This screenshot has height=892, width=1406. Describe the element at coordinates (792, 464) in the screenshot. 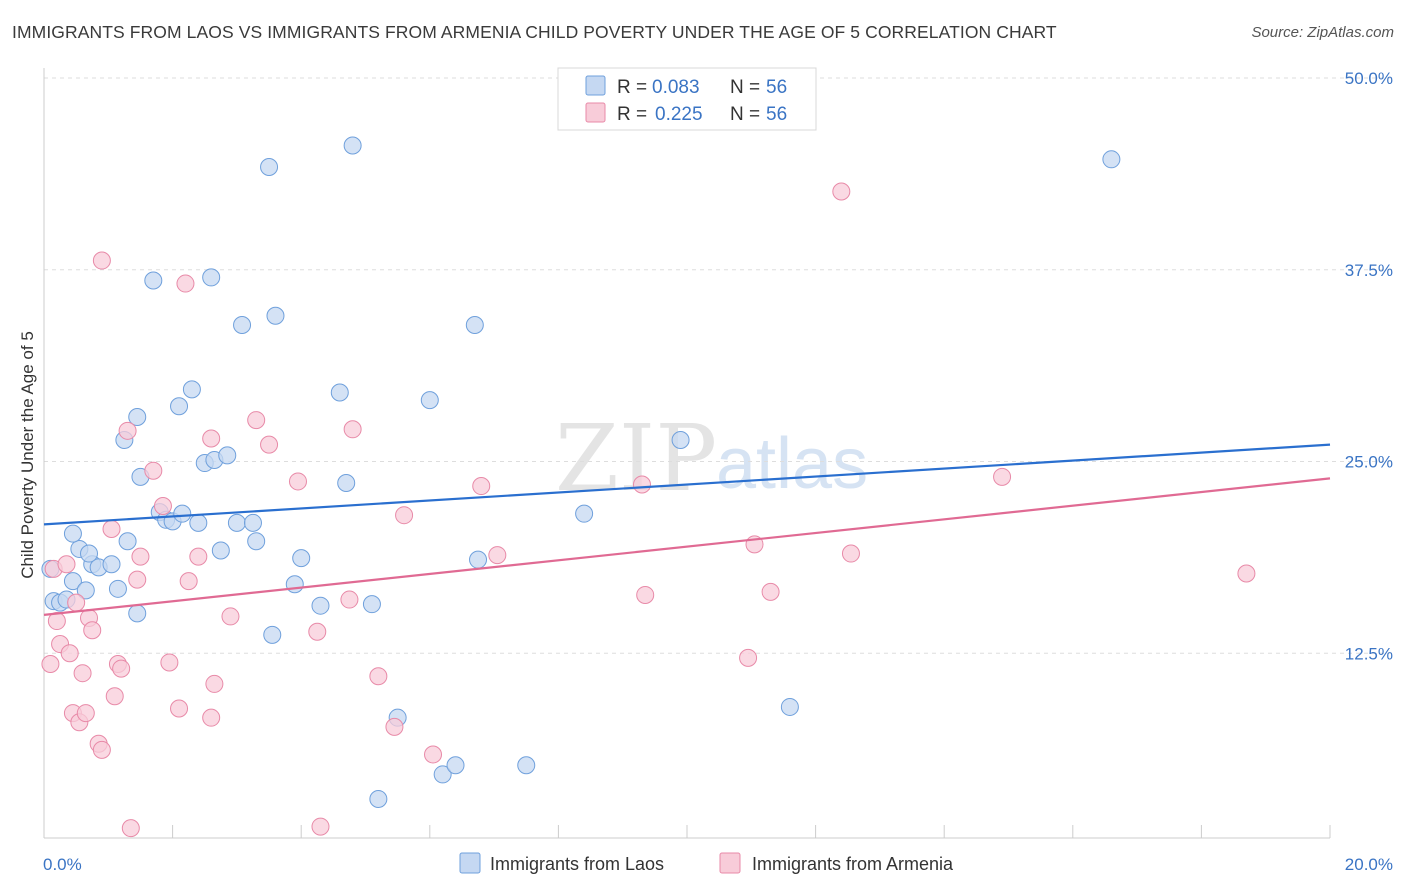

I see `watermark-atlas: atlas` at that location.